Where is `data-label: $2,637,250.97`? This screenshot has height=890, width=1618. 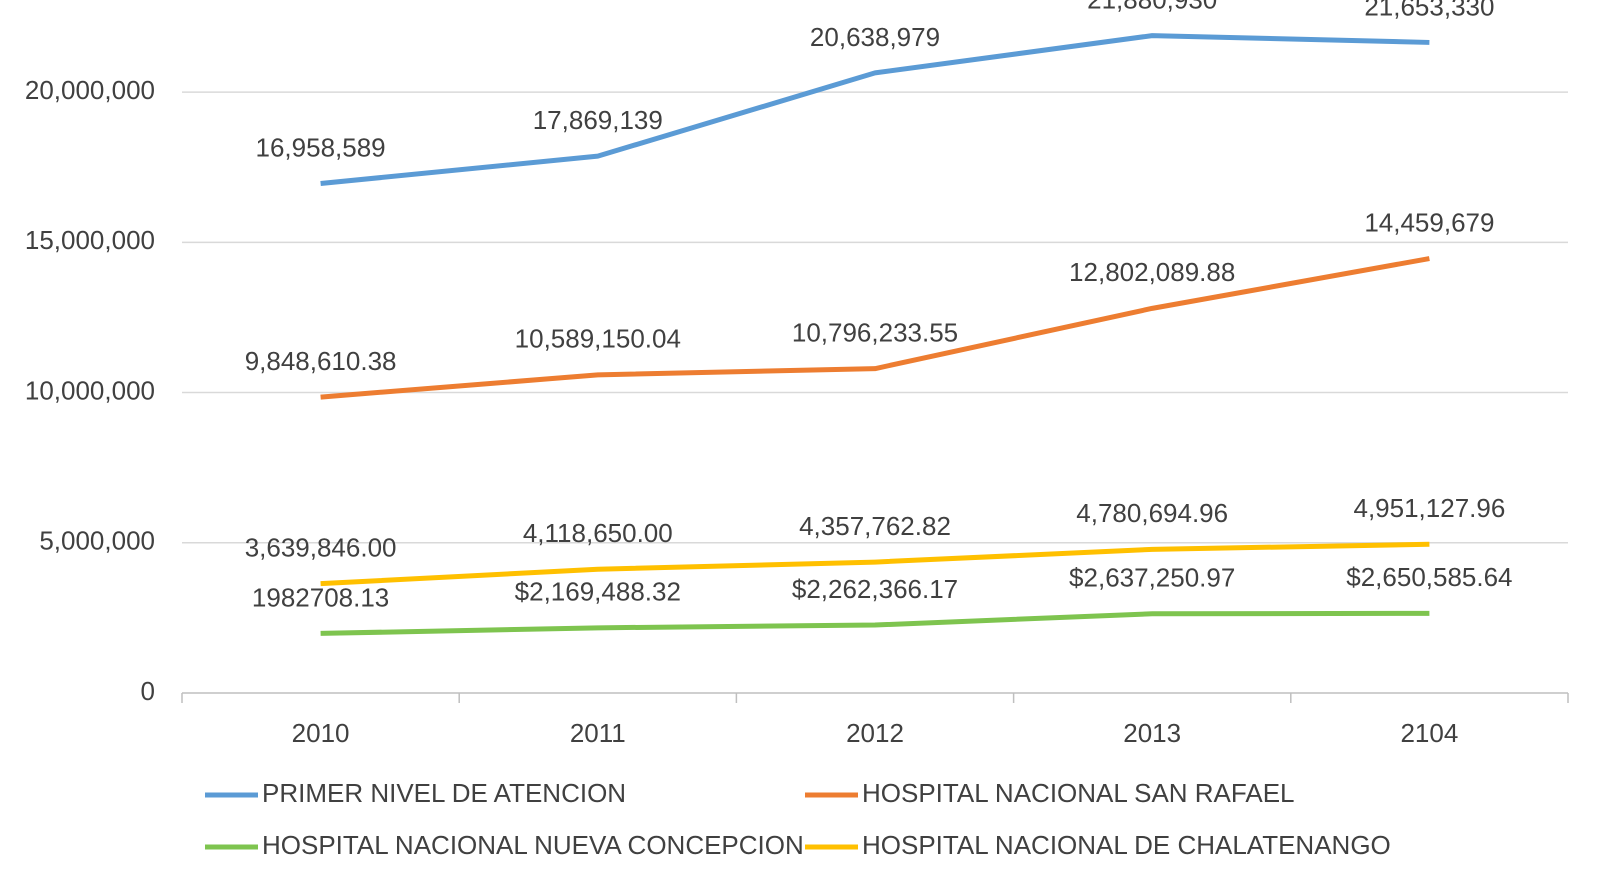 data-label: $2,637,250.97 is located at coordinates (1152, 578).